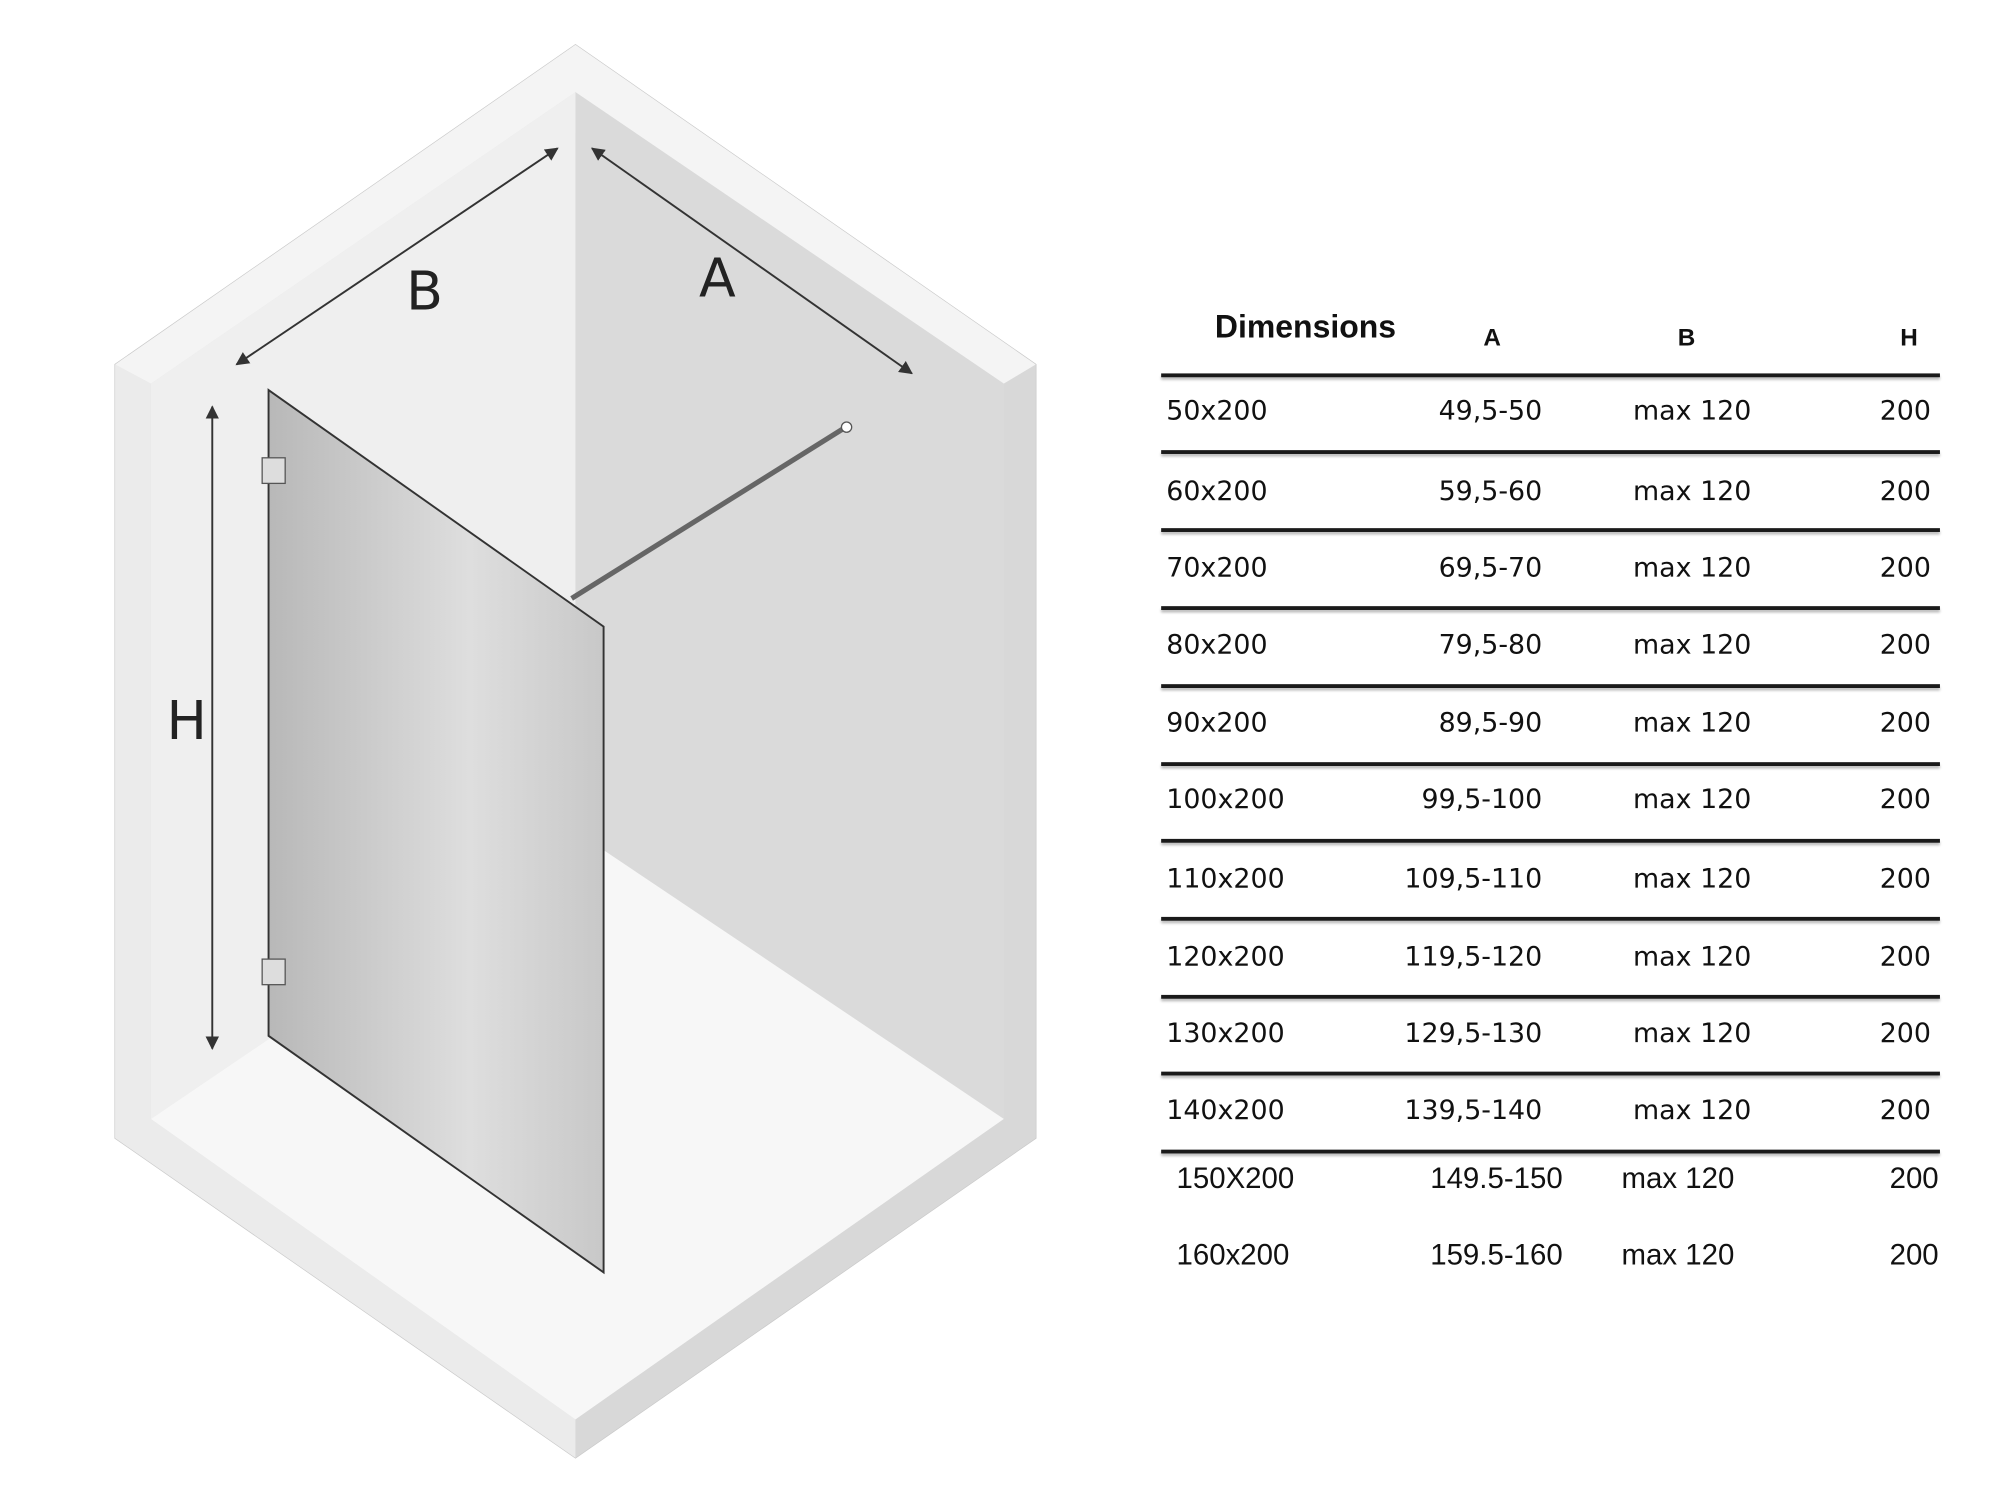 This screenshot has width=1995, height=1496. Describe the element at coordinates (1909, 338) in the screenshot. I see `header-h: H` at that location.